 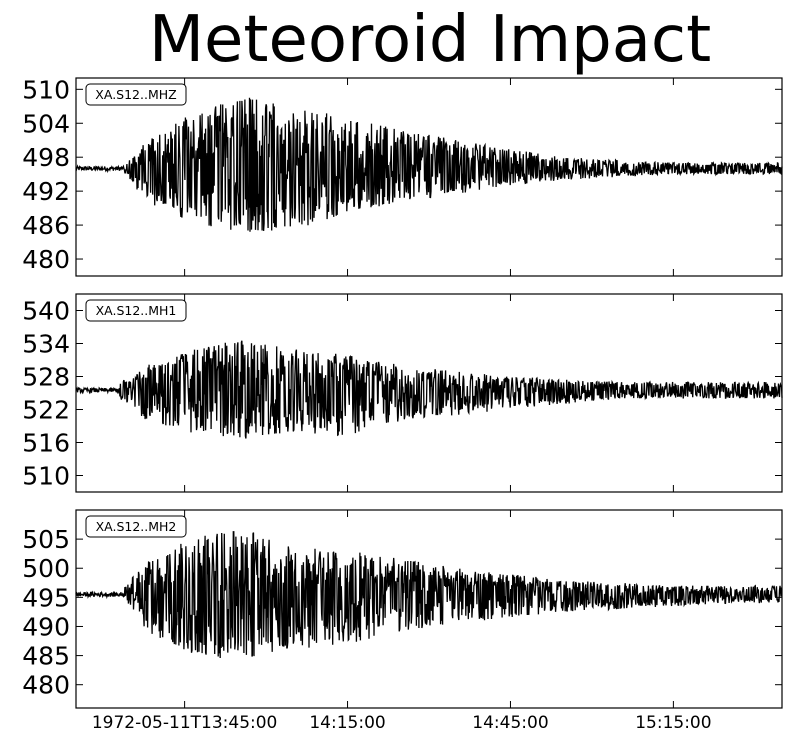 What do you see at coordinates (46, 410) in the screenshot?
I see `y-tick-label: 522` at bounding box center [46, 410].